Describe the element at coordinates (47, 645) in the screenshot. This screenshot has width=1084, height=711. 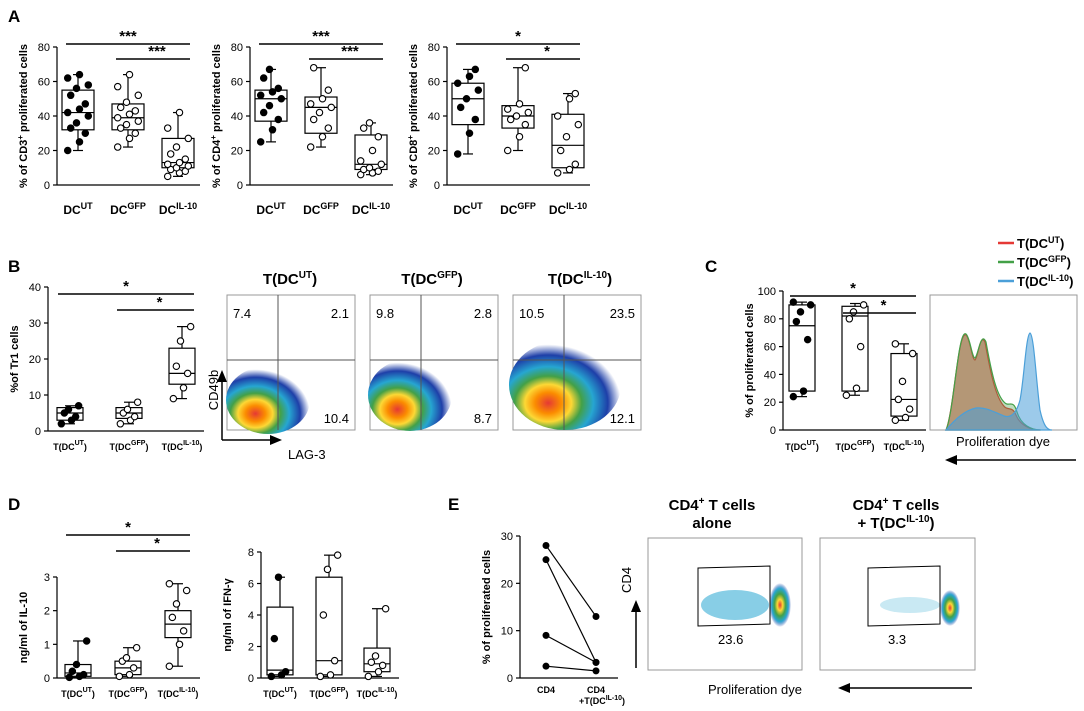
I see `y-tick-label: 1` at that location.